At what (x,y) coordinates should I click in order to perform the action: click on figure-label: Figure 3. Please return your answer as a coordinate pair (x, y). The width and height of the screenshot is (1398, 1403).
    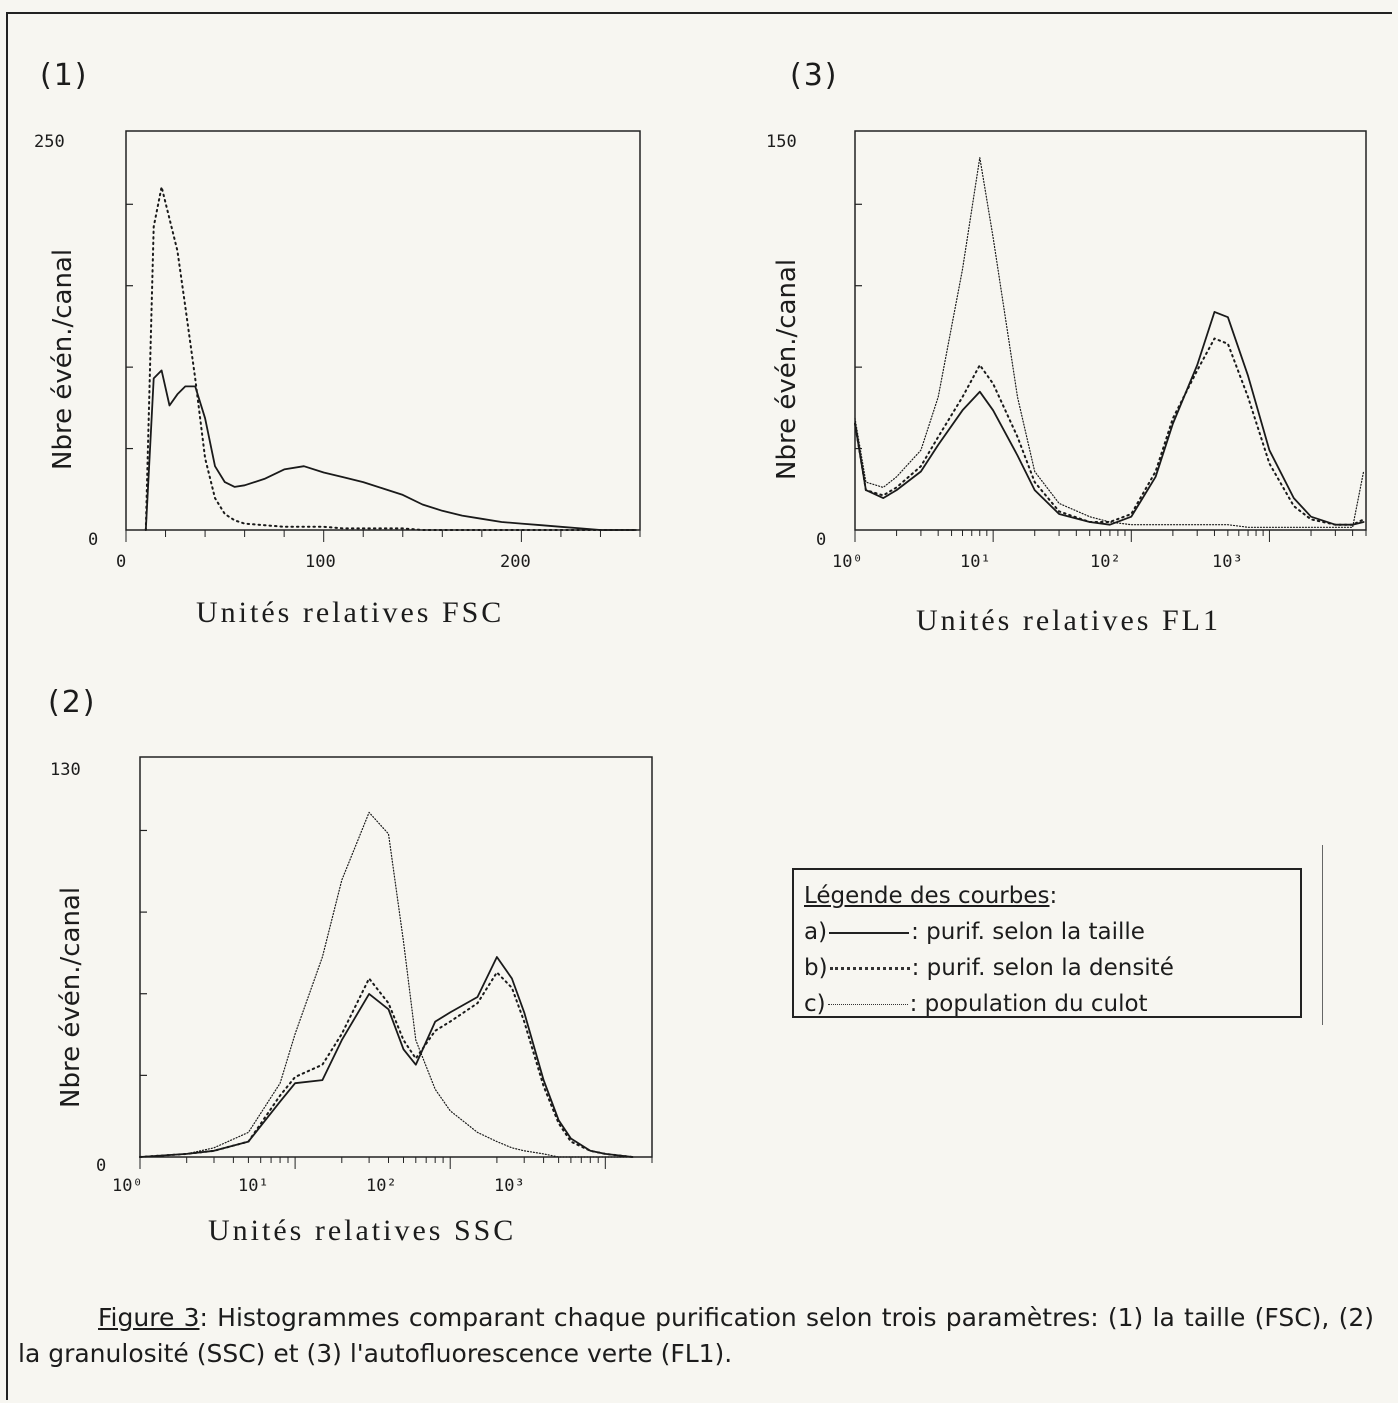
    Looking at the image, I should click on (149, 1317).